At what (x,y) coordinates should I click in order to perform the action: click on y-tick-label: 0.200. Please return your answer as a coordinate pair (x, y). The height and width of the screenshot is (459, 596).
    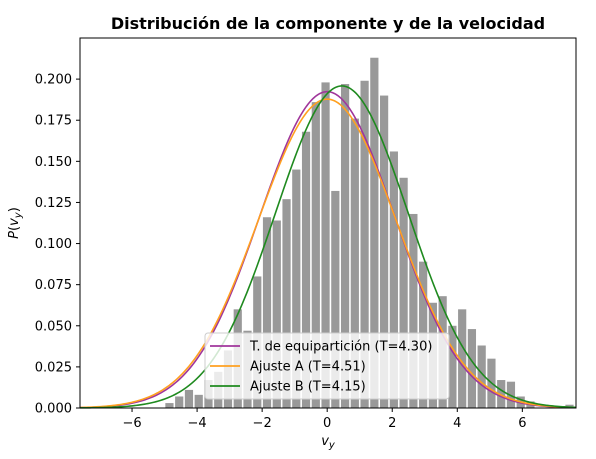
    Looking at the image, I should click on (53, 80).